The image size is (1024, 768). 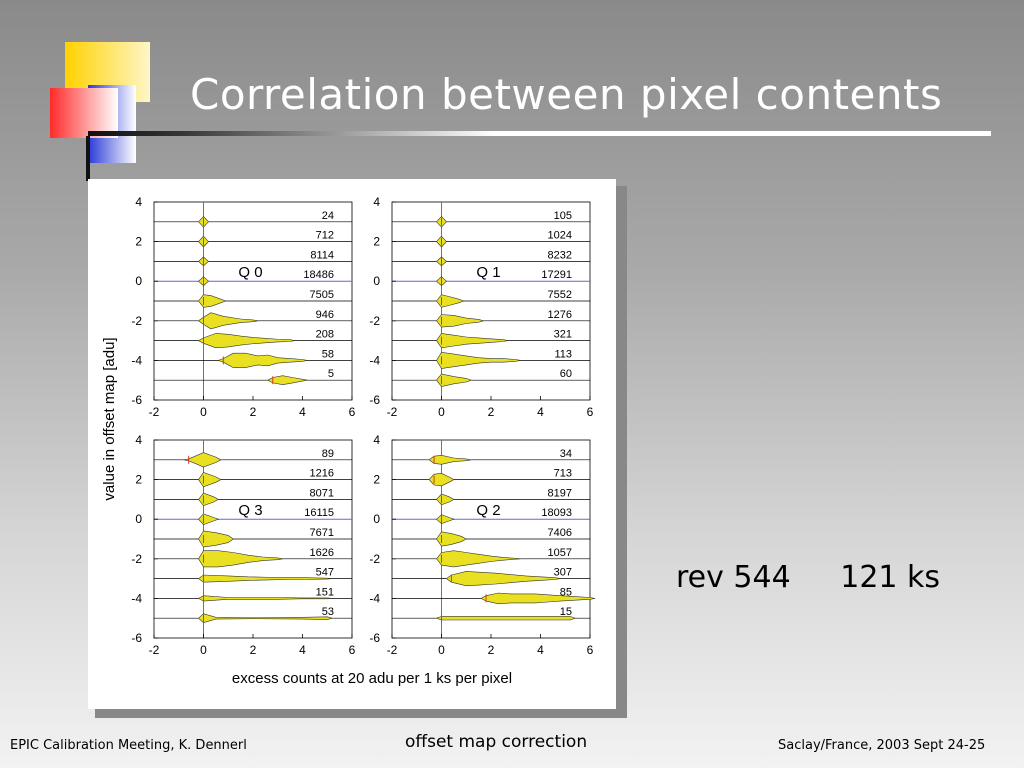 I want to click on xtick-label-q1: 0, so click(x=441, y=412).